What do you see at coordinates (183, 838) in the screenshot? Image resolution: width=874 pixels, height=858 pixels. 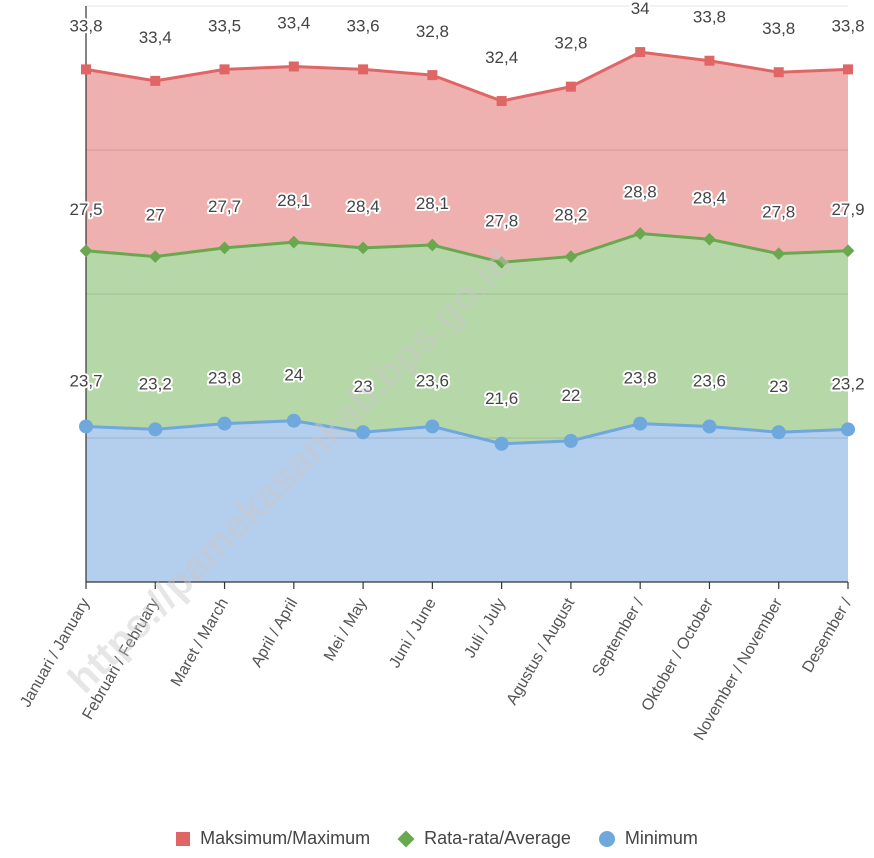 I see `legend-square-marker` at bounding box center [183, 838].